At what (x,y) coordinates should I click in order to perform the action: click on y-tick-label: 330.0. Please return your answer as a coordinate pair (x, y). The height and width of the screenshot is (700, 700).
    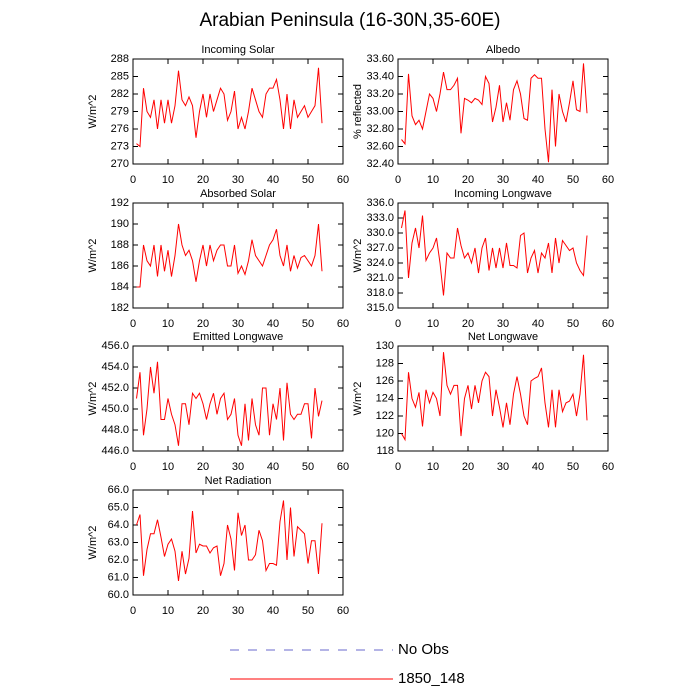
    Looking at the image, I should click on (380, 233).